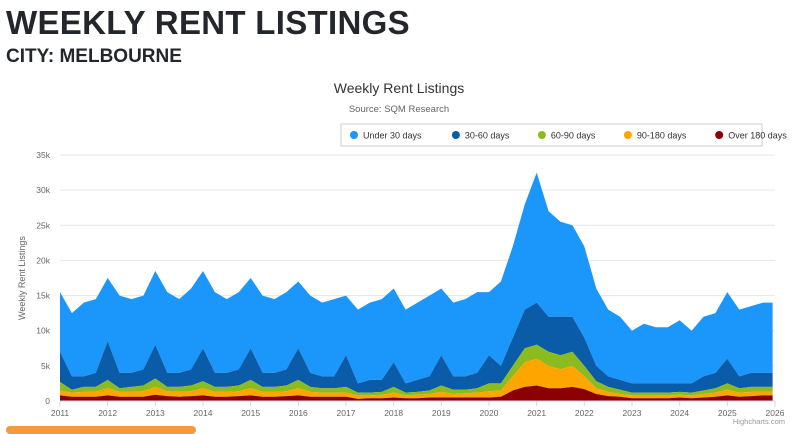 Image resolution: width=800 pixels, height=434 pixels. I want to click on legend-item: 30-60 days, so click(480, 136).